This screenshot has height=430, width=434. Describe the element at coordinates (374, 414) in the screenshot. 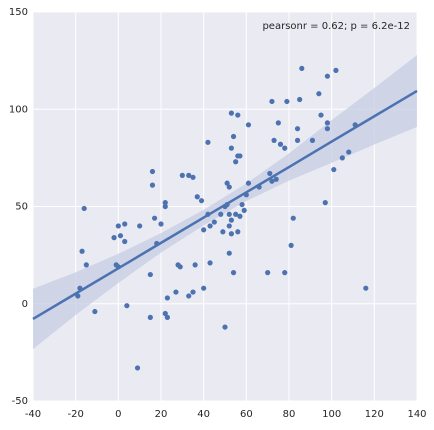

I see `x-tick-label: 120` at that location.